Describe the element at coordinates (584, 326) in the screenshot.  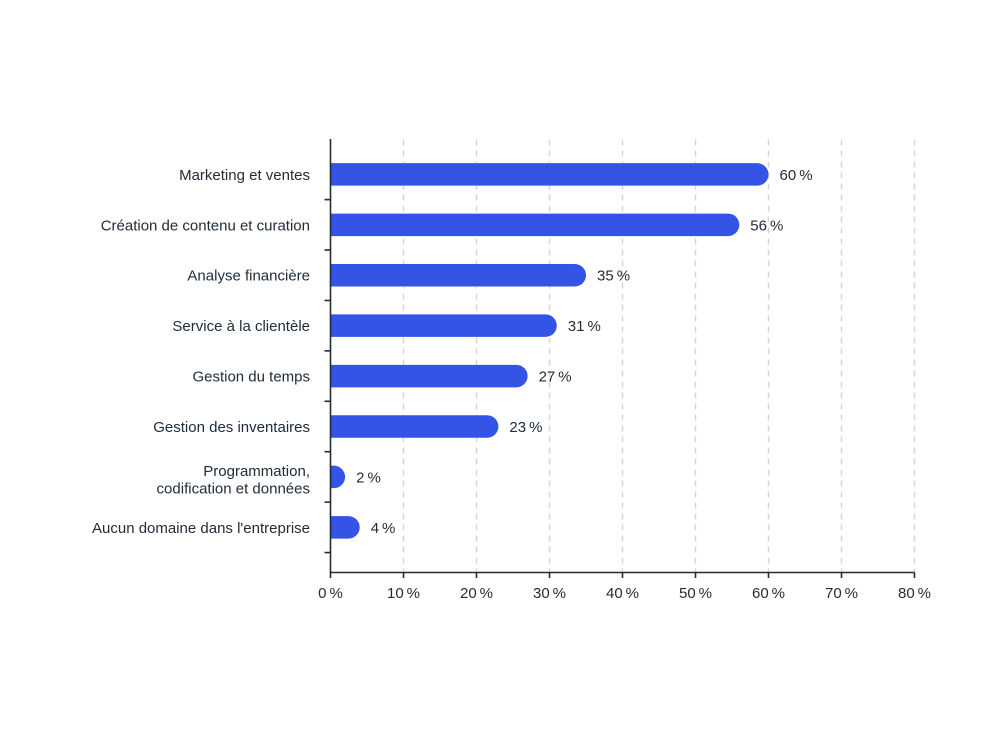
I see `svg-text: 31 %` at that location.